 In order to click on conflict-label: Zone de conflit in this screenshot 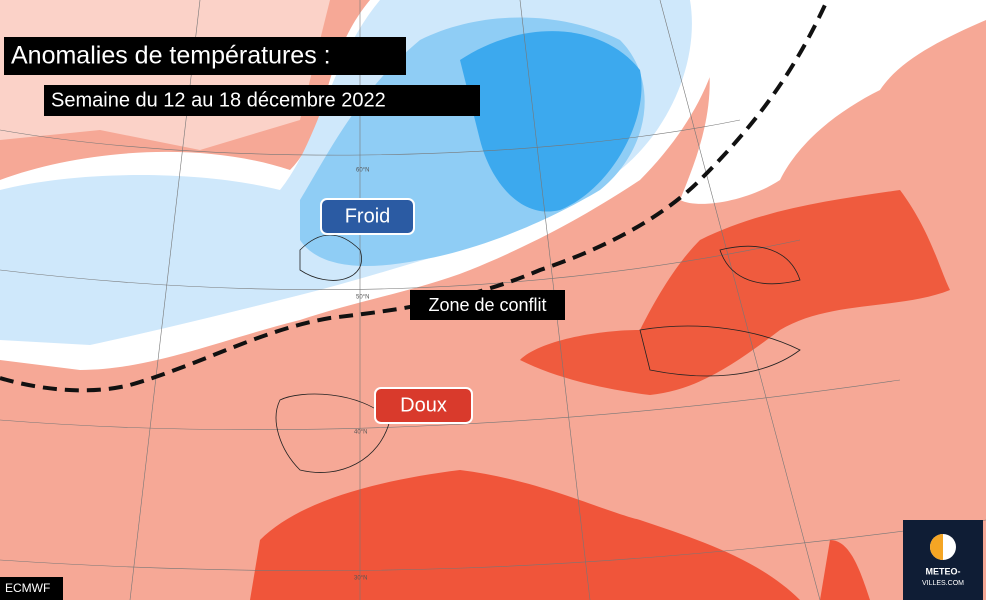, I will do `click(487, 305)`.